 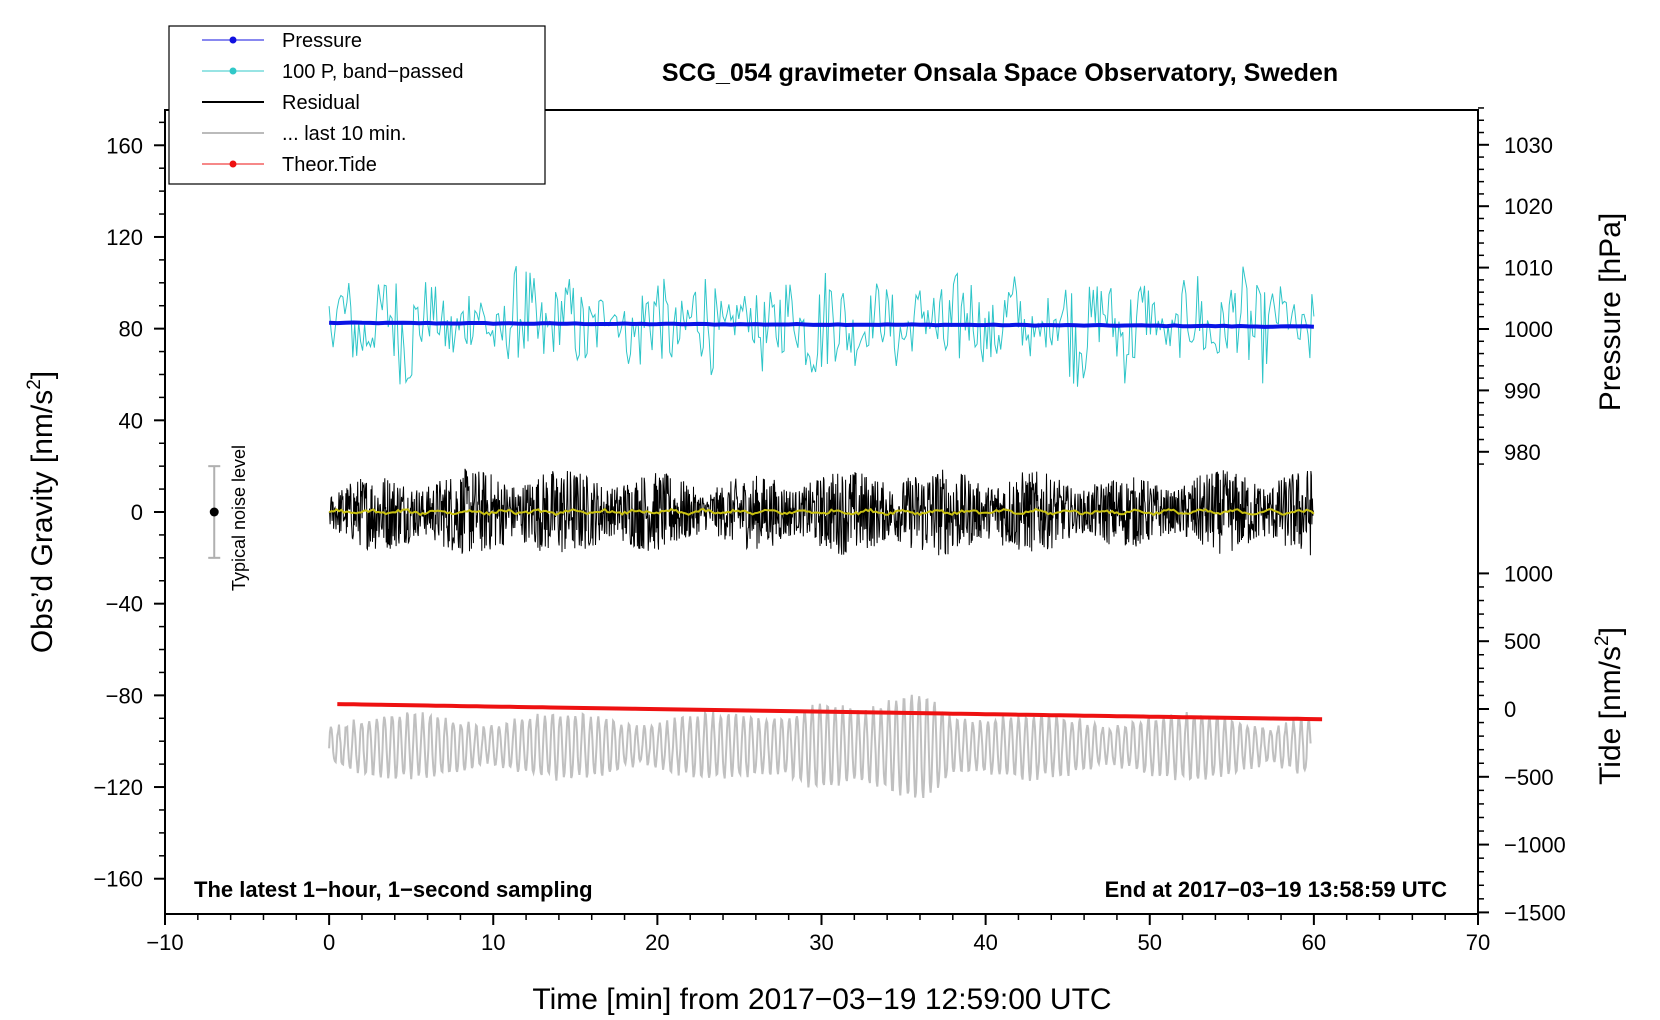 I want to click on y-tick-label: −80, so click(x=124, y=695).